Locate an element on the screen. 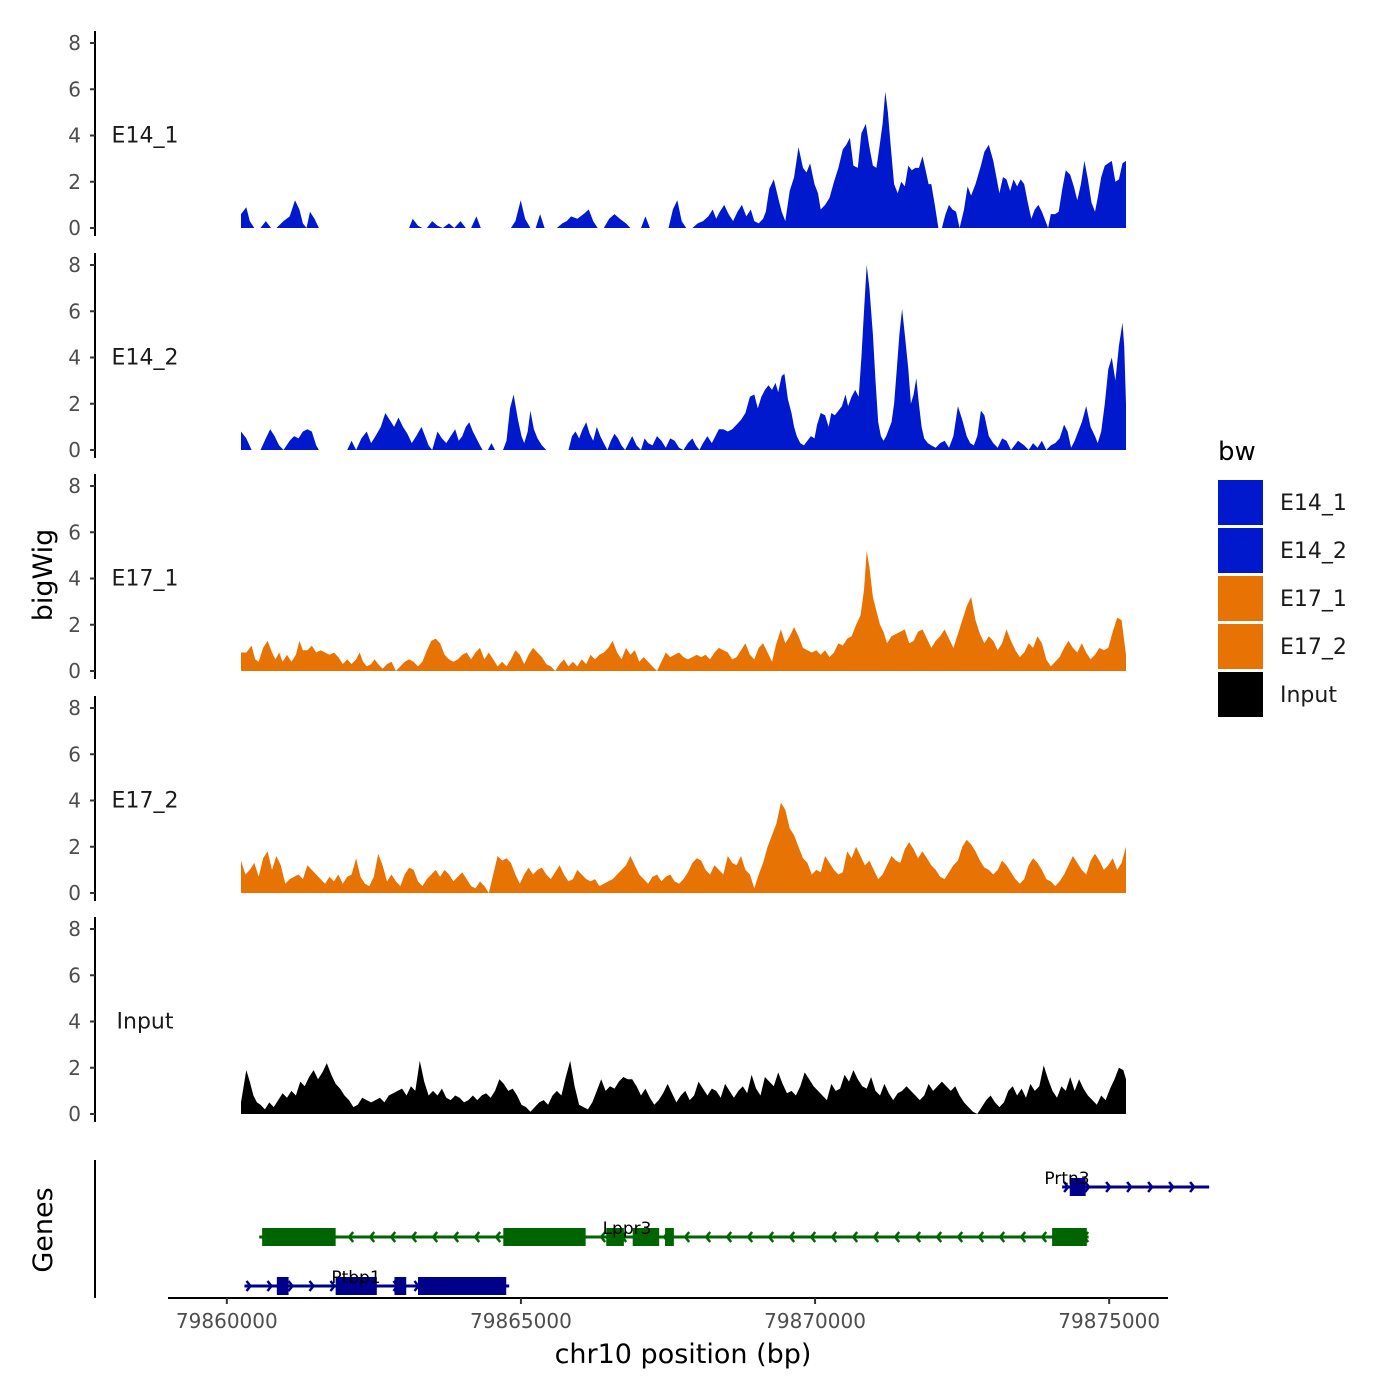  gene-label: Ptbp1 is located at coordinates (355, 1278).